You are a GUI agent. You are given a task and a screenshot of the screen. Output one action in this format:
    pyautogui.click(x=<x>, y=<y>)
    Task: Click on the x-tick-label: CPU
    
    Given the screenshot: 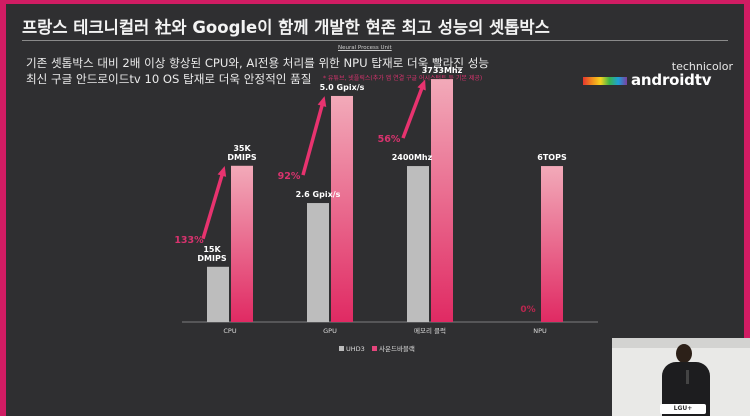 What is the action you would take?
    pyautogui.click(x=229, y=331)
    